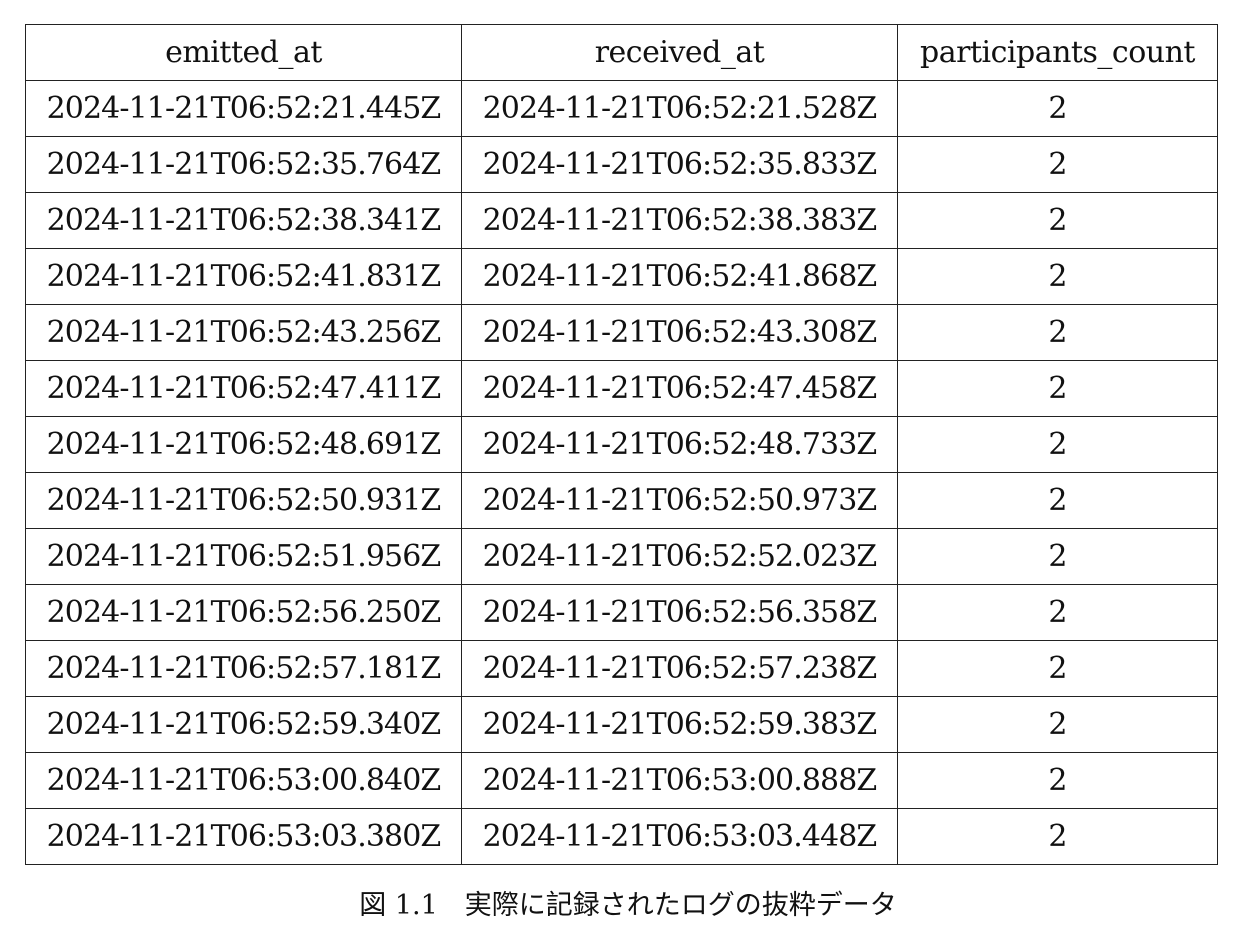 Image resolution: width=1256 pixels, height=944 pixels. I want to click on emitted-at-cell: 2024-11-21T06:52:56.250Z, so click(243, 612).